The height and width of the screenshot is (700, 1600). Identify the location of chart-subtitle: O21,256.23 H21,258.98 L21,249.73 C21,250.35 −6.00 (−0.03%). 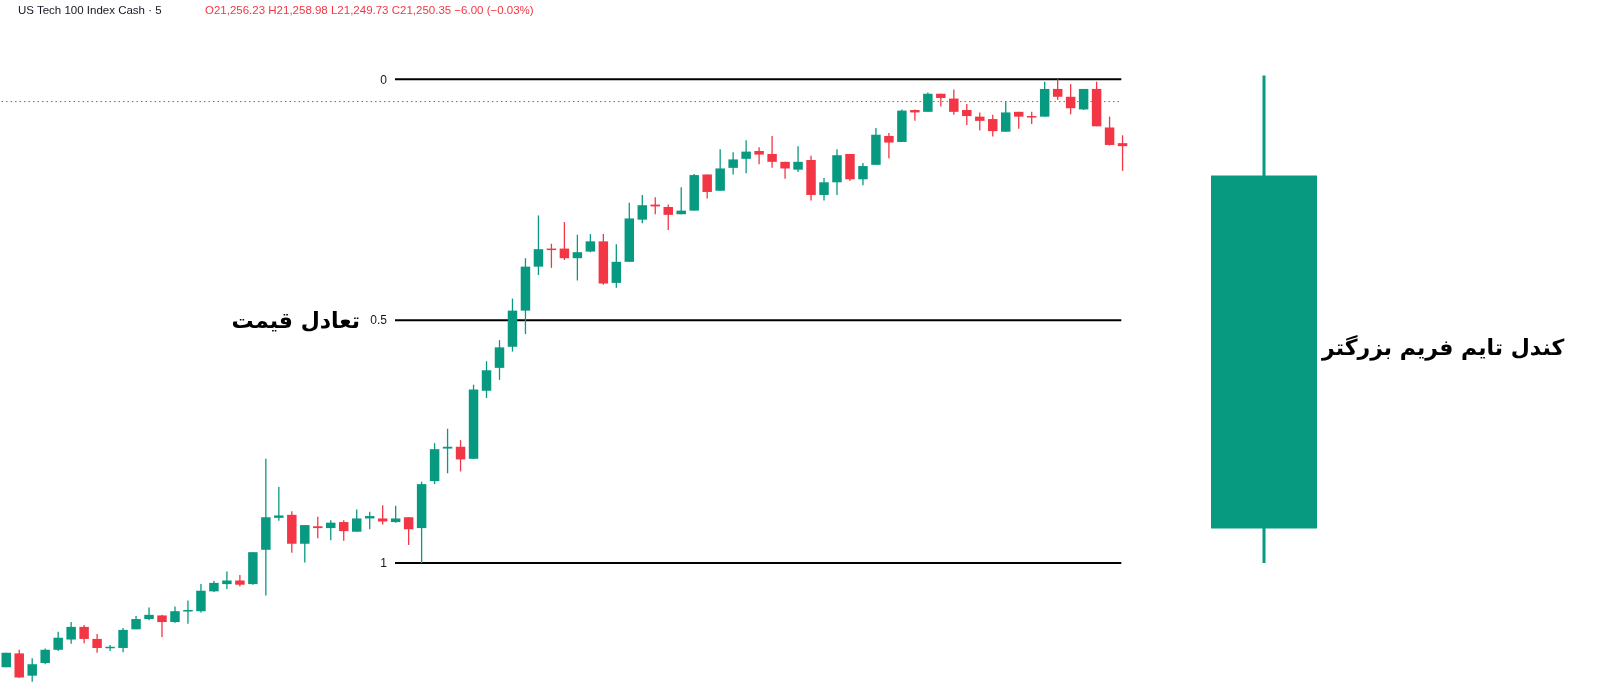
(369, 10).